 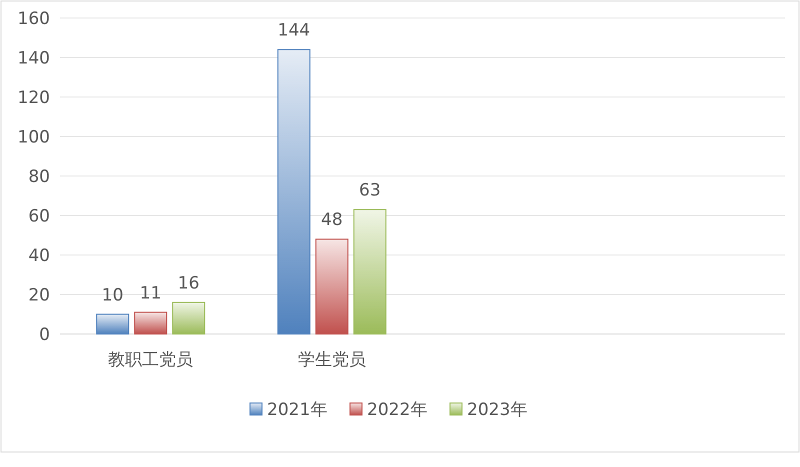 I want to click on x-tick-label: 教职工党员, so click(x=151, y=360).